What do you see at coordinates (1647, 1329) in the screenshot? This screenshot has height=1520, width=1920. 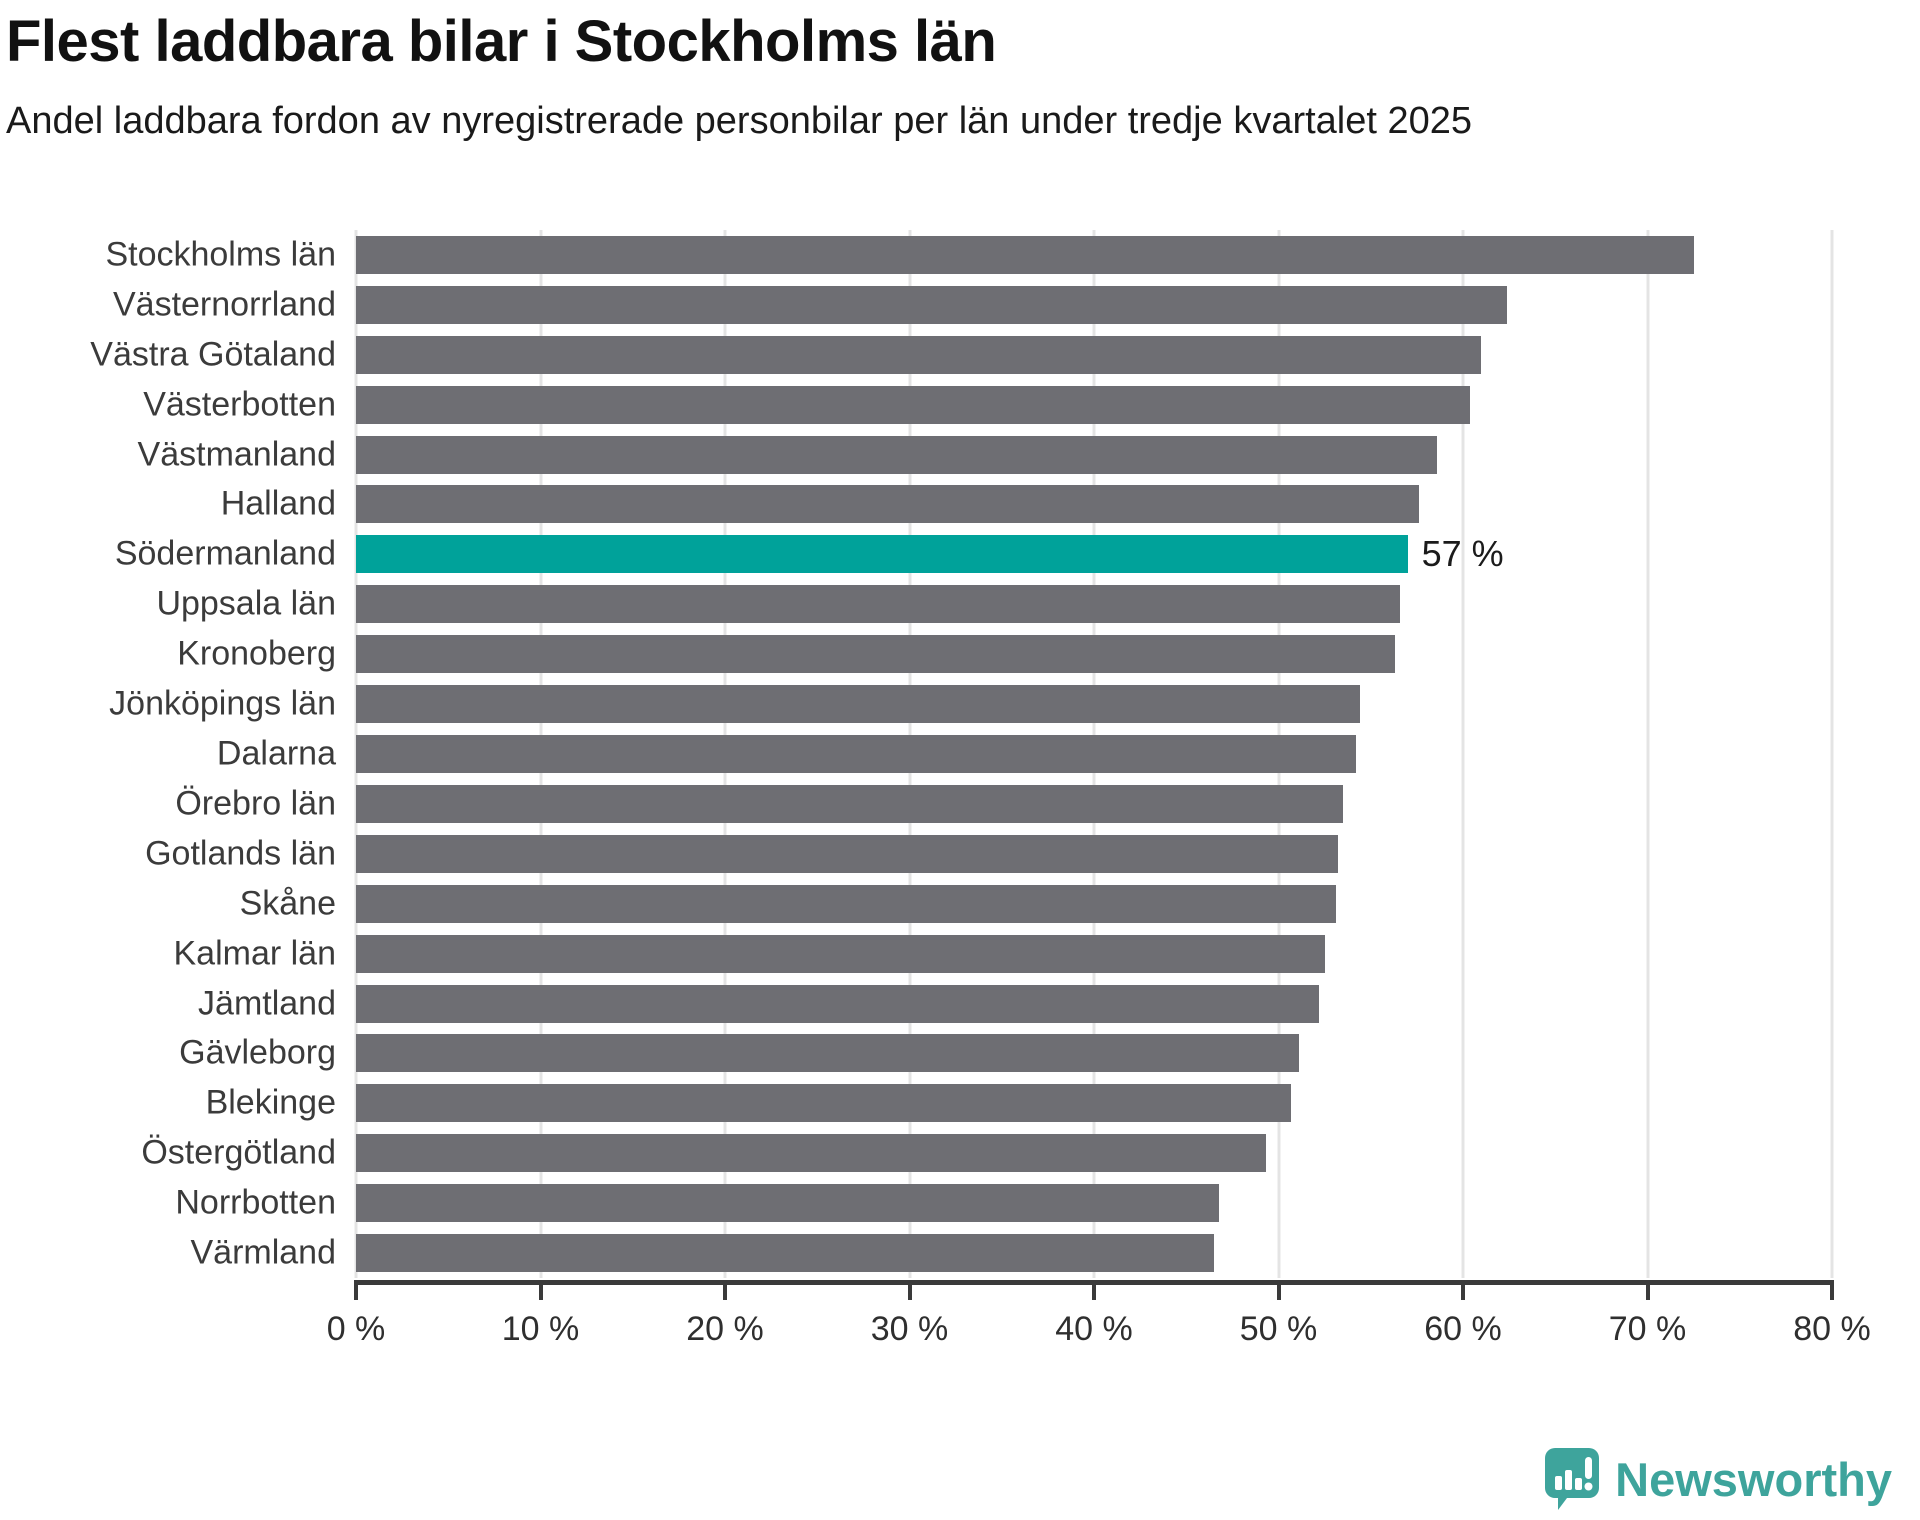 I see `axis-tick-label: 70 %` at bounding box center [1647, 1329].